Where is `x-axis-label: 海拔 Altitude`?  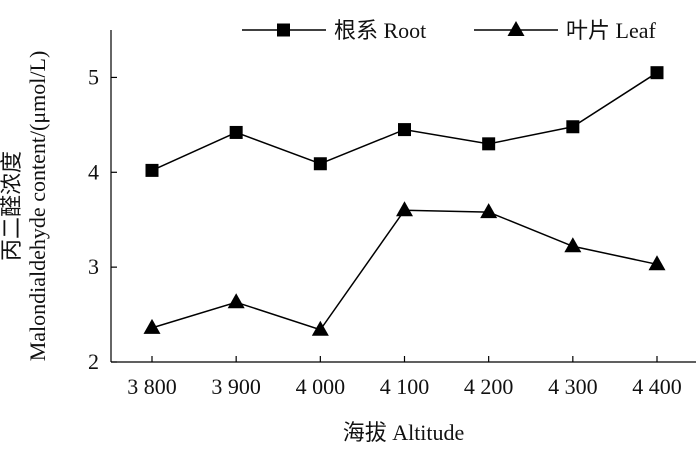 x-axis-label: 海拔 Altitude is located at coordinates (404, 432).